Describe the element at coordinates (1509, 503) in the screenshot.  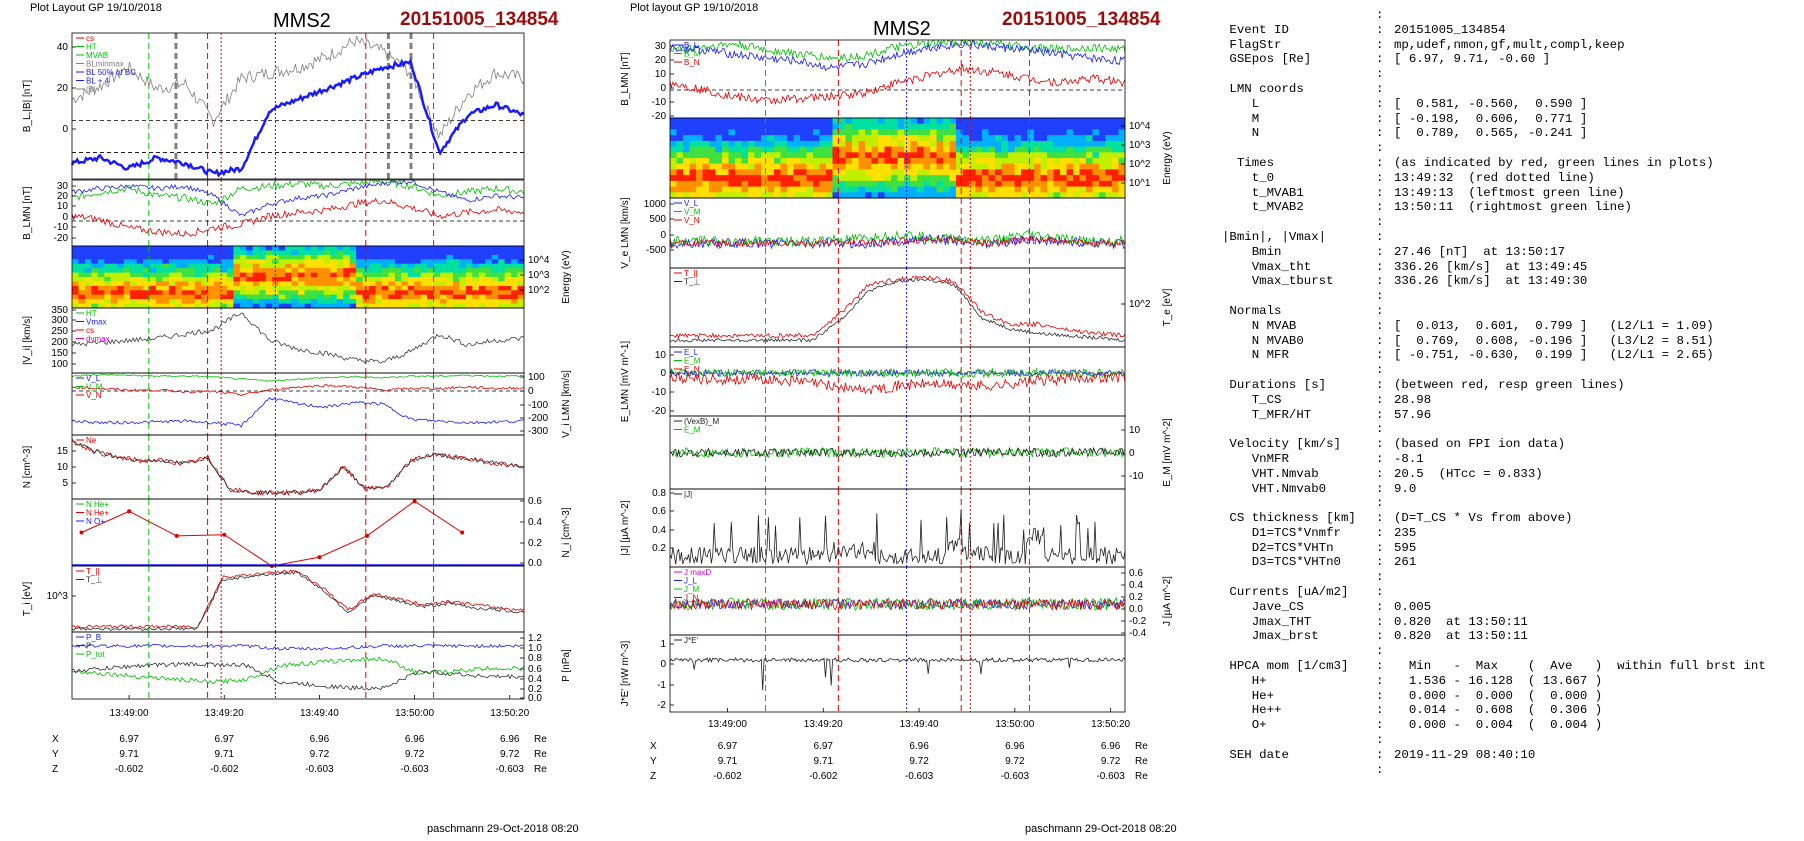
I see `summary-line: :` at that location.